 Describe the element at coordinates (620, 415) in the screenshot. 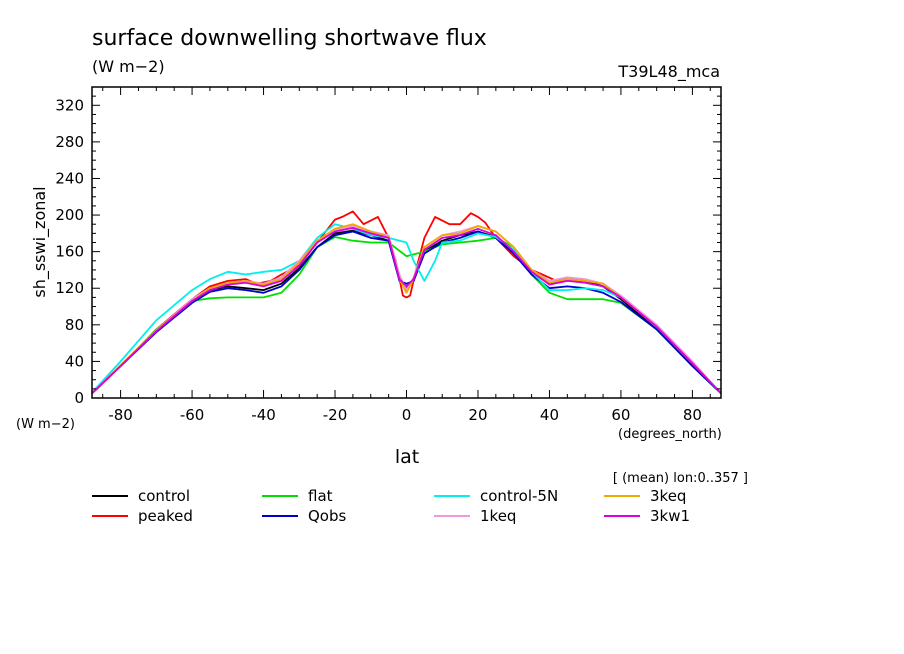

I see `x-tick-label: 60` at that location.